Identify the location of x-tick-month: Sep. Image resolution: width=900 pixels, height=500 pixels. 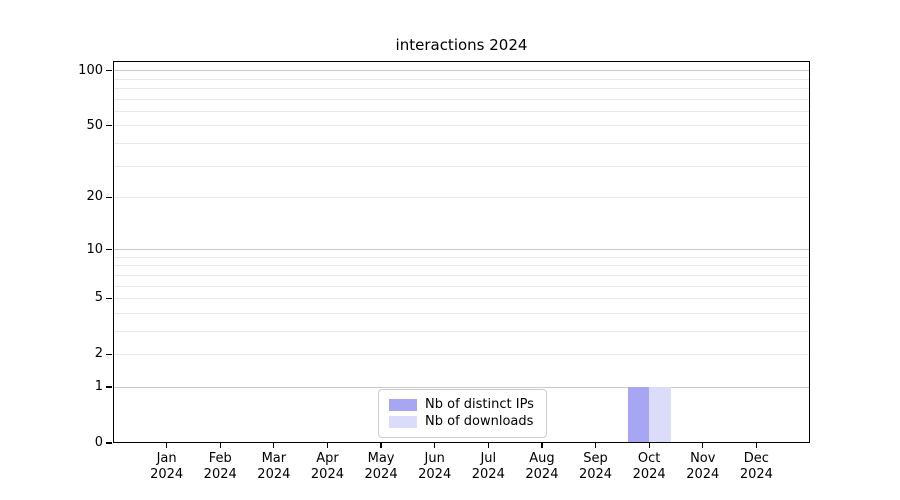
(595, 458).